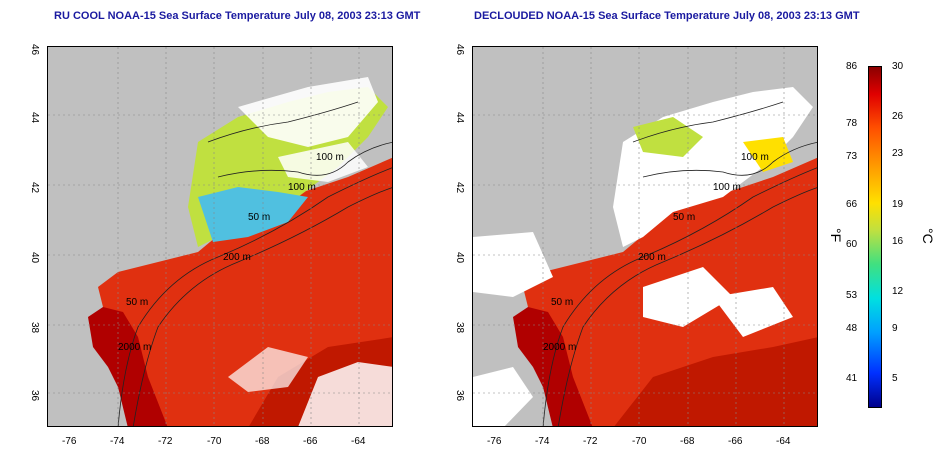  What do you see at coordinates (852, 378) in the screenshot?
I see `fahrenheit-tick: 41` at bounding box center [852, 378].